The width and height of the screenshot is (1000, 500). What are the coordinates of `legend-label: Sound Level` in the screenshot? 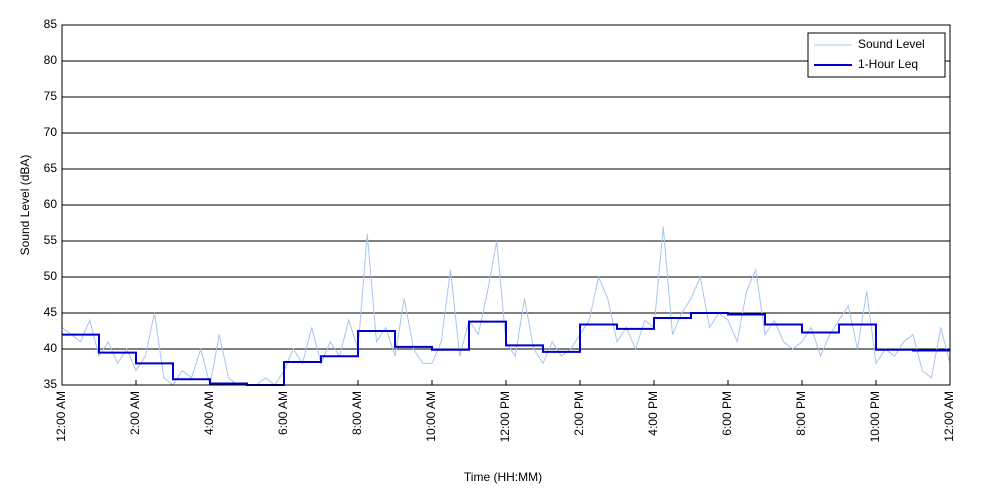 It's located at (891, 44).